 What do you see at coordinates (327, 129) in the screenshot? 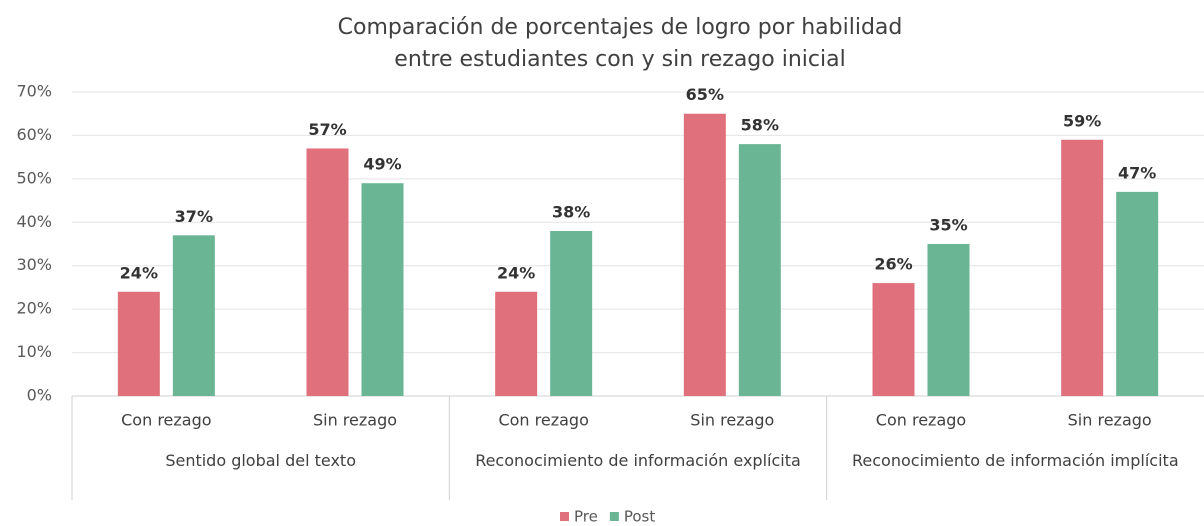
I see `value-label: 57%` at bounding box center [327, 129].